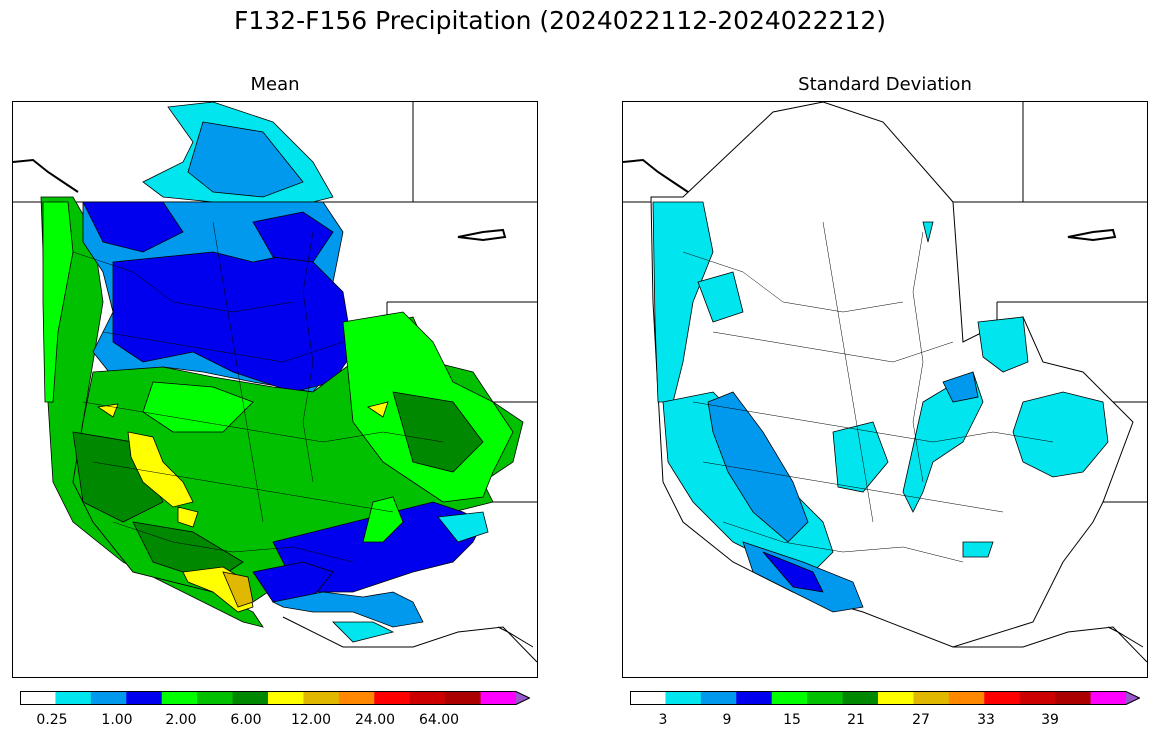 This screenshot has width=1159, height=741. I want to click on stddev-panel-title: Standard Deviation, so click(885, 84).